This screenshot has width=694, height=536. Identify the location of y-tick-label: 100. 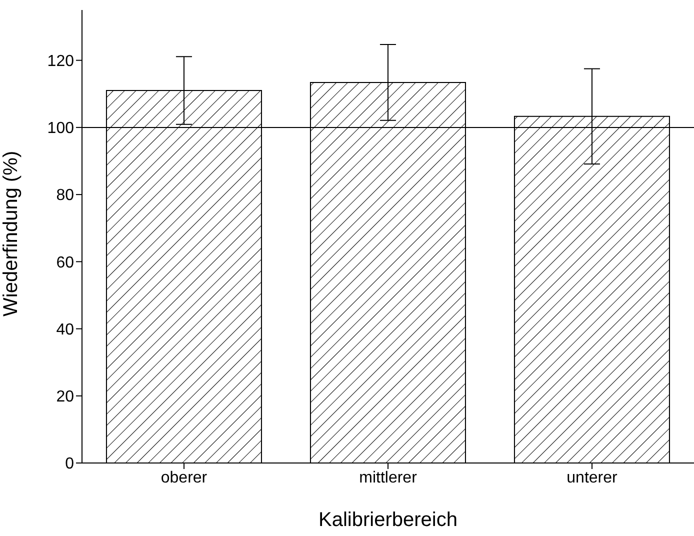
(60, 129).